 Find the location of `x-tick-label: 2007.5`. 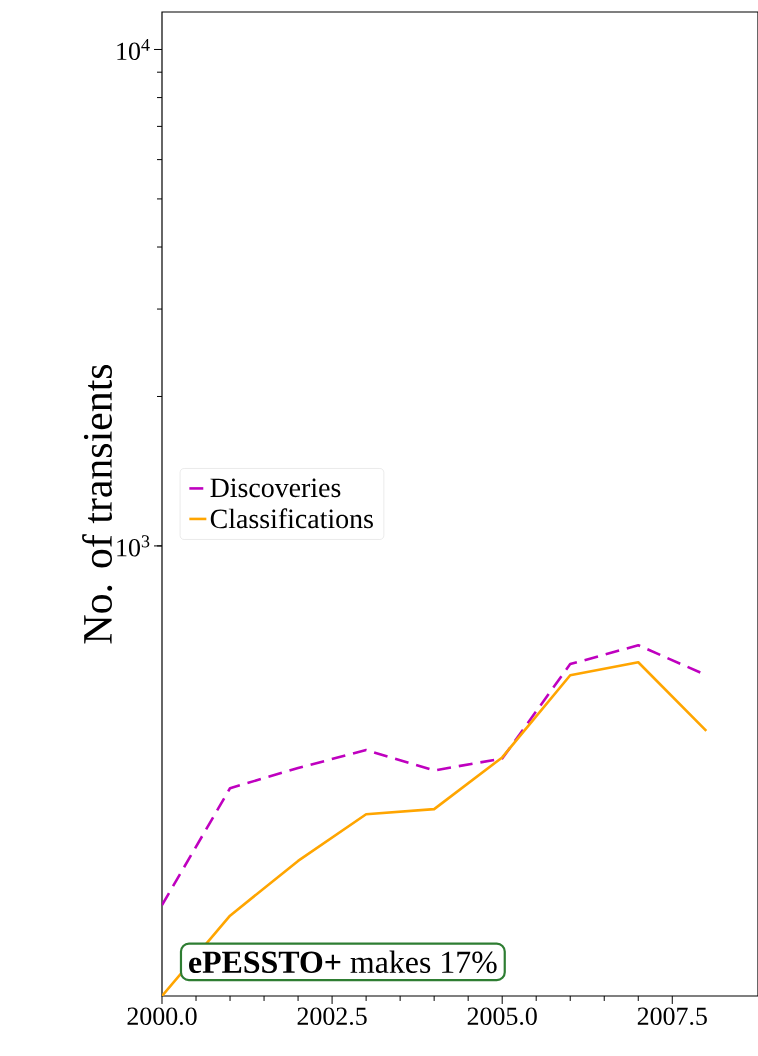

x-tick-label: 2007.5 is located at coordinates (672, 1016).